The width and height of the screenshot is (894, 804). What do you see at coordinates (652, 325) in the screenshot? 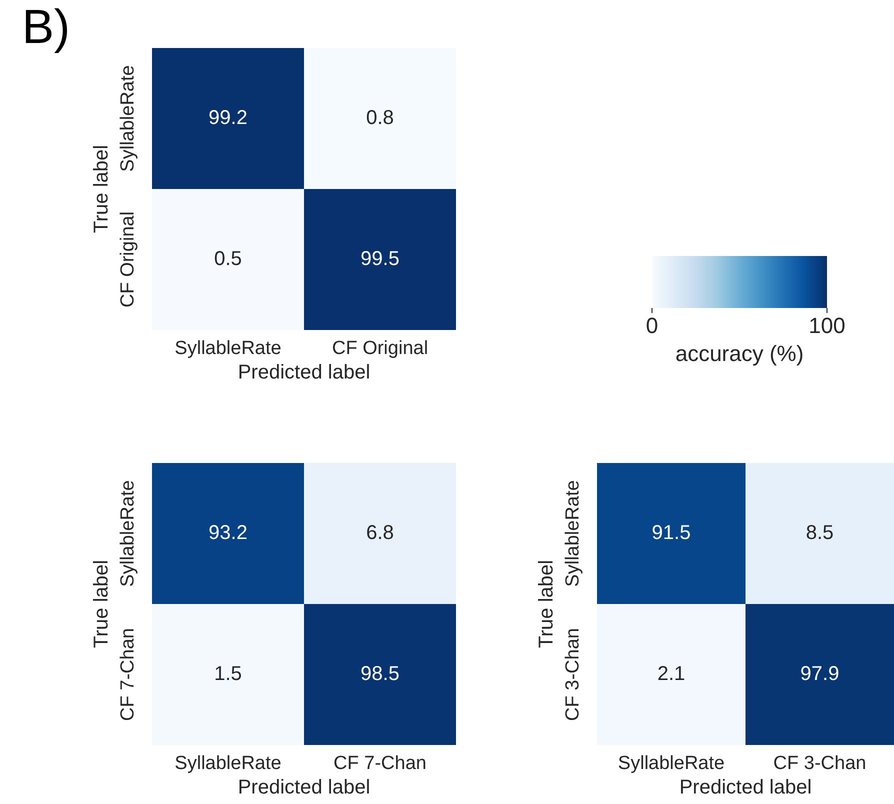
I see `color-bar-label: 0` at bounding box center [652, 325].